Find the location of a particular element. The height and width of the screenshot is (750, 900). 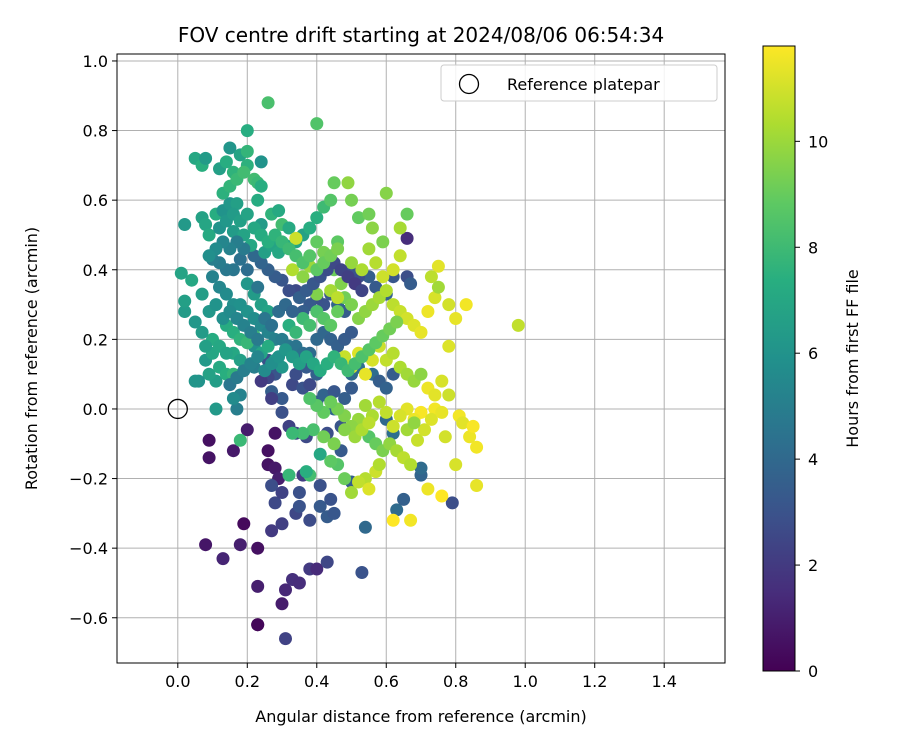

reference-marker is located at coordinates (177, 409).